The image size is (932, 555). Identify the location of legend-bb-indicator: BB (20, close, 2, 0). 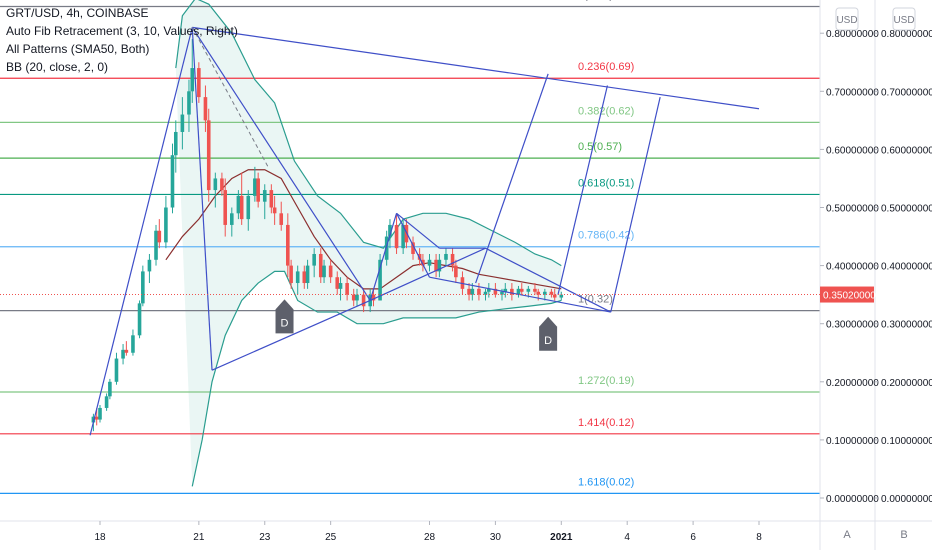
(57, 67).